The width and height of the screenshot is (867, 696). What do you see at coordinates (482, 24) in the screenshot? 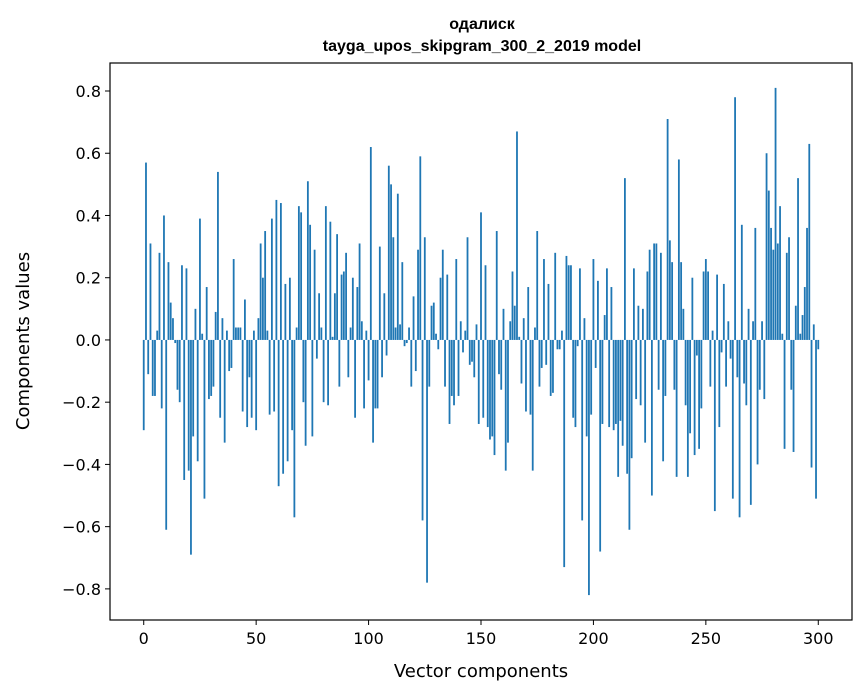
I see `chart-title-line-1: одалиск` at bounding box center [482, 24].